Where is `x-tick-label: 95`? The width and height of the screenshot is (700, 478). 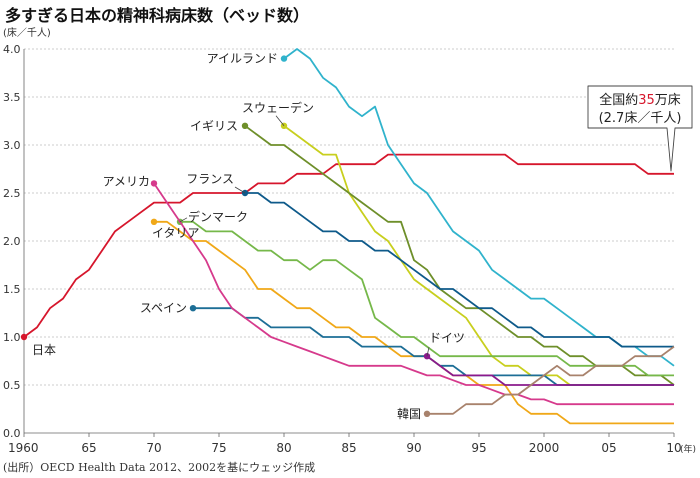
x-tick-label: 95 is located at coordinates (478, 448).